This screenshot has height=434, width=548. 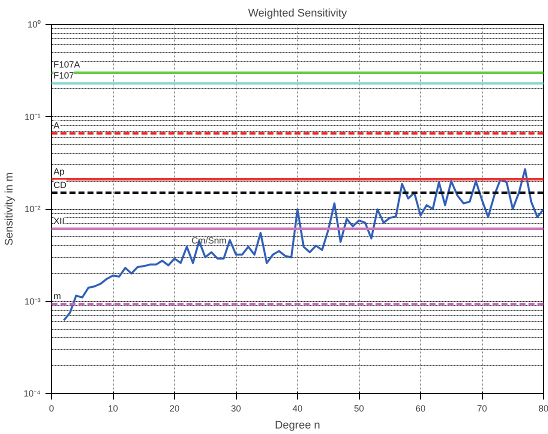 What do you see at coordinates (32, 209) in the screenshot?
I see `y-tick-label: 10⁻²` at bounding box center [32, 209].